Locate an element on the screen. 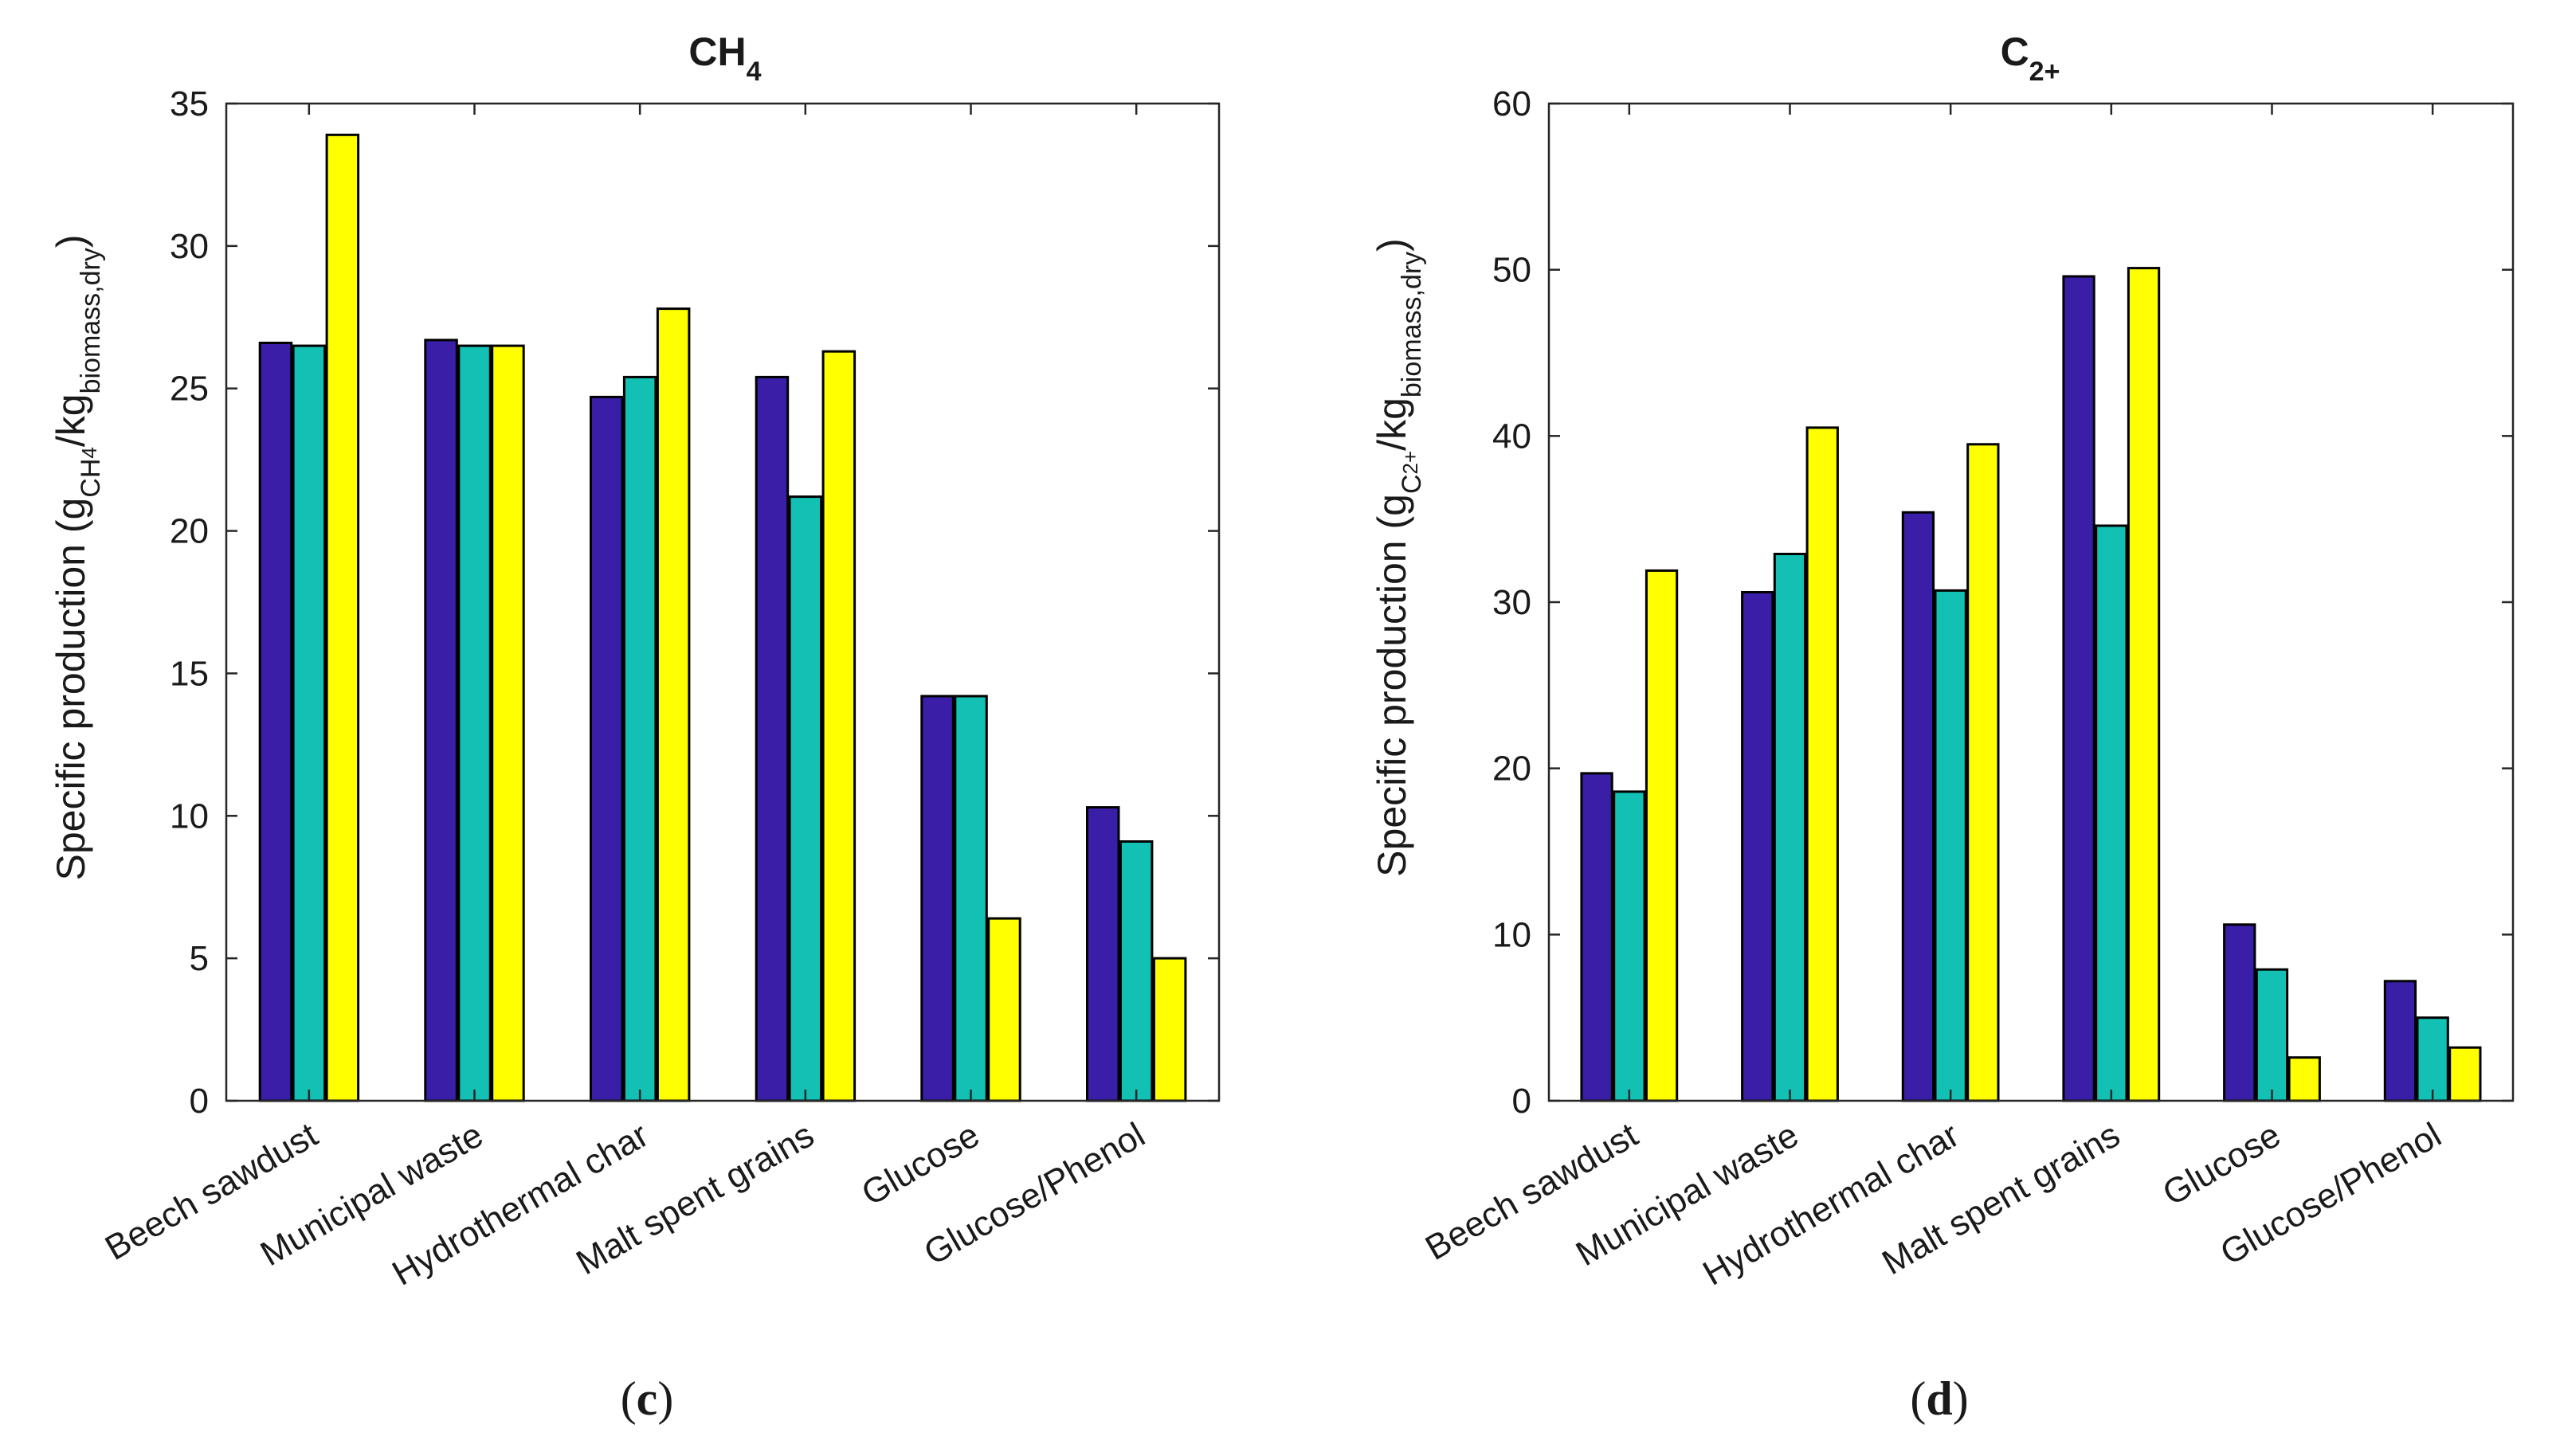 The width and height of the screenshot is (2556, 1456). ytick-label-c-3: 15 is located at coordinates (189, 673).